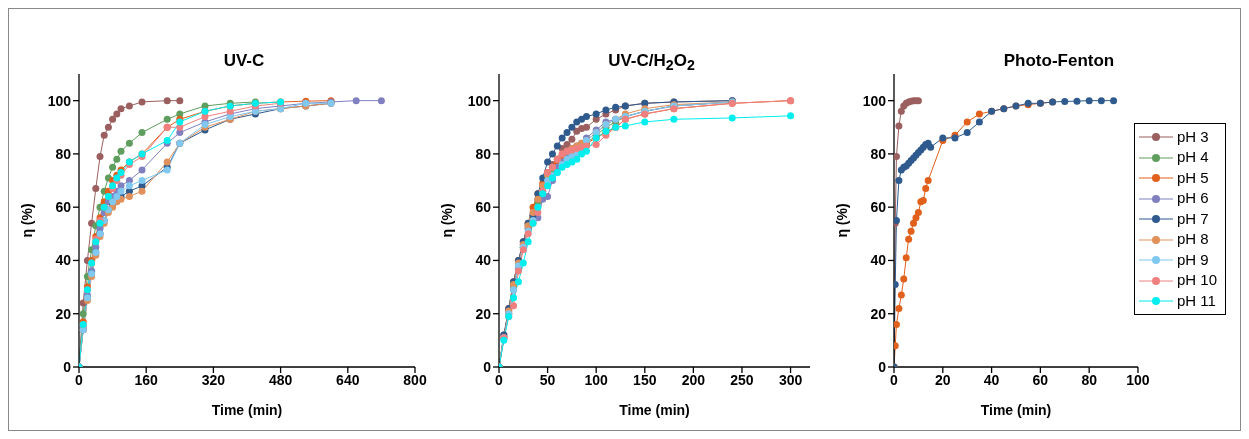 This screenshot has height=439, width=1249. Describe the element at coordinates (244, 61) in the screenshot. I see `chart-title: UV-C` at that location.